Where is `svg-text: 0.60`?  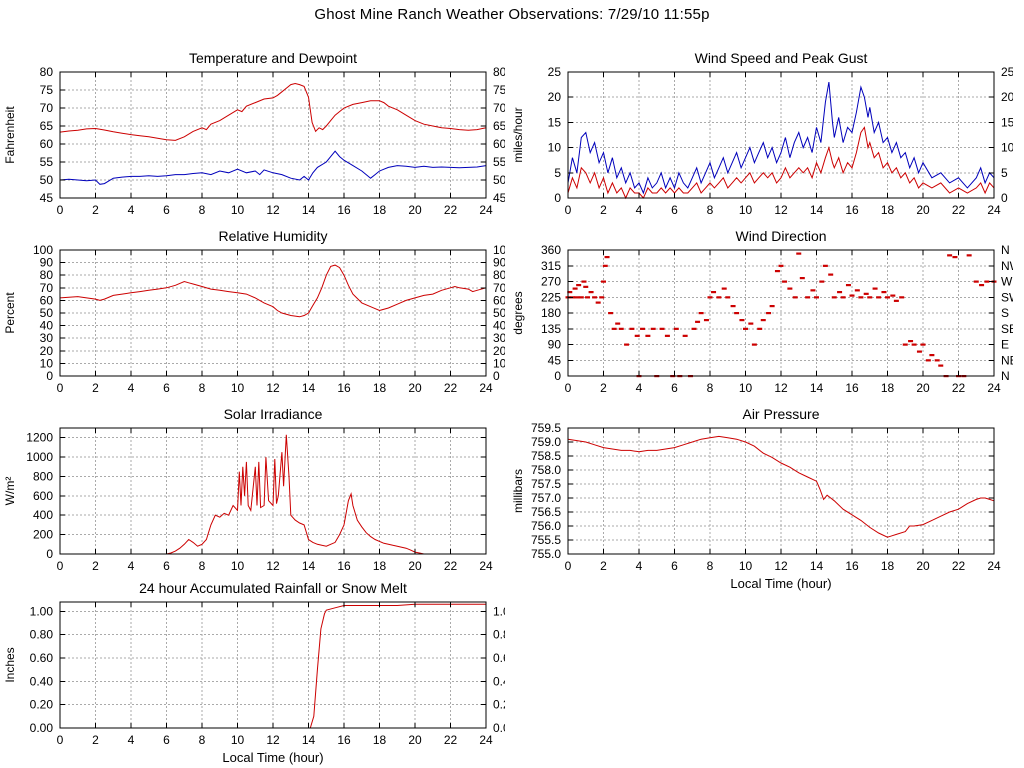 svg-text: 0.60 is located at coordinates (42, 658).